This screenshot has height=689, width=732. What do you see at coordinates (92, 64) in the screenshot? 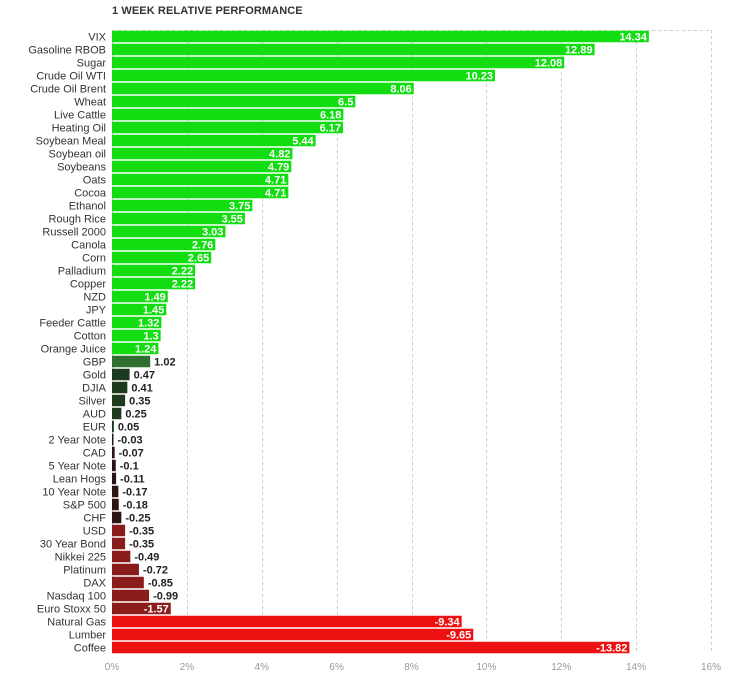
I see `category-label: Sugar` at bounding box center [92, 64].